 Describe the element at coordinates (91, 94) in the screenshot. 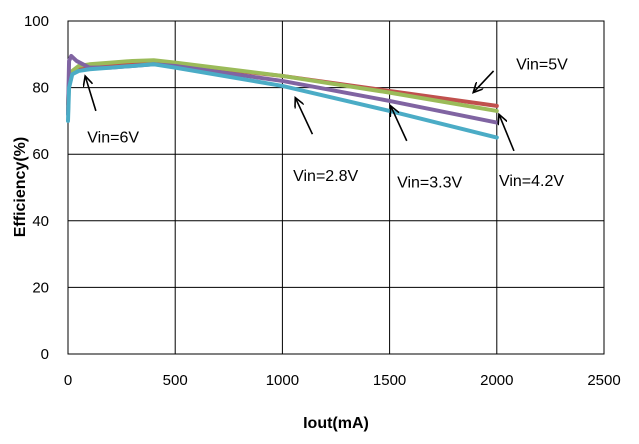

I see `annotation-arrow-vin-6v` at that location.